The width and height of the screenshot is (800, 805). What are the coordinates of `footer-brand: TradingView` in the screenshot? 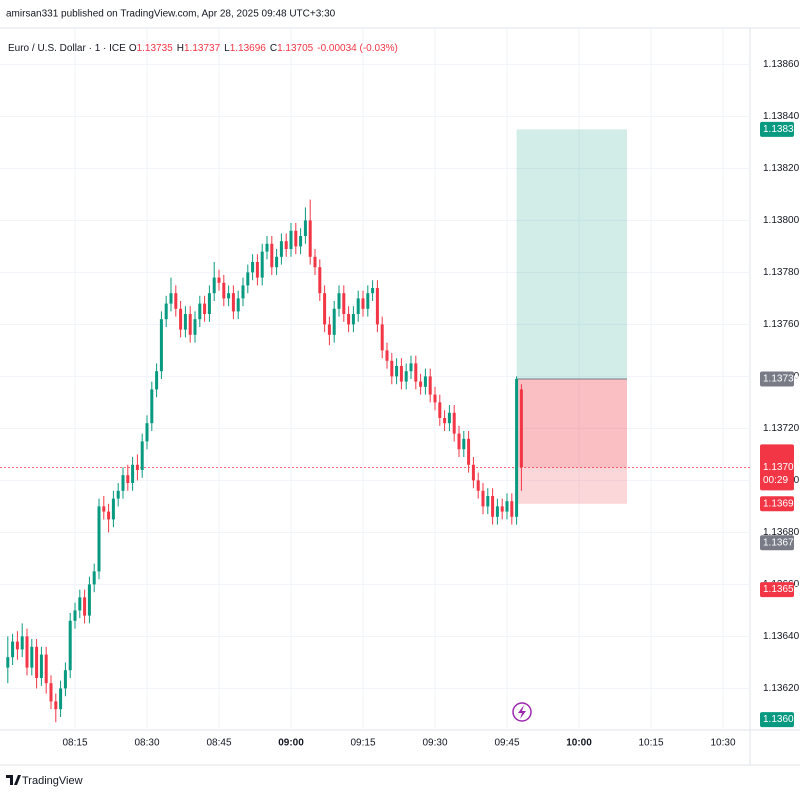 It's located at (52, 781).